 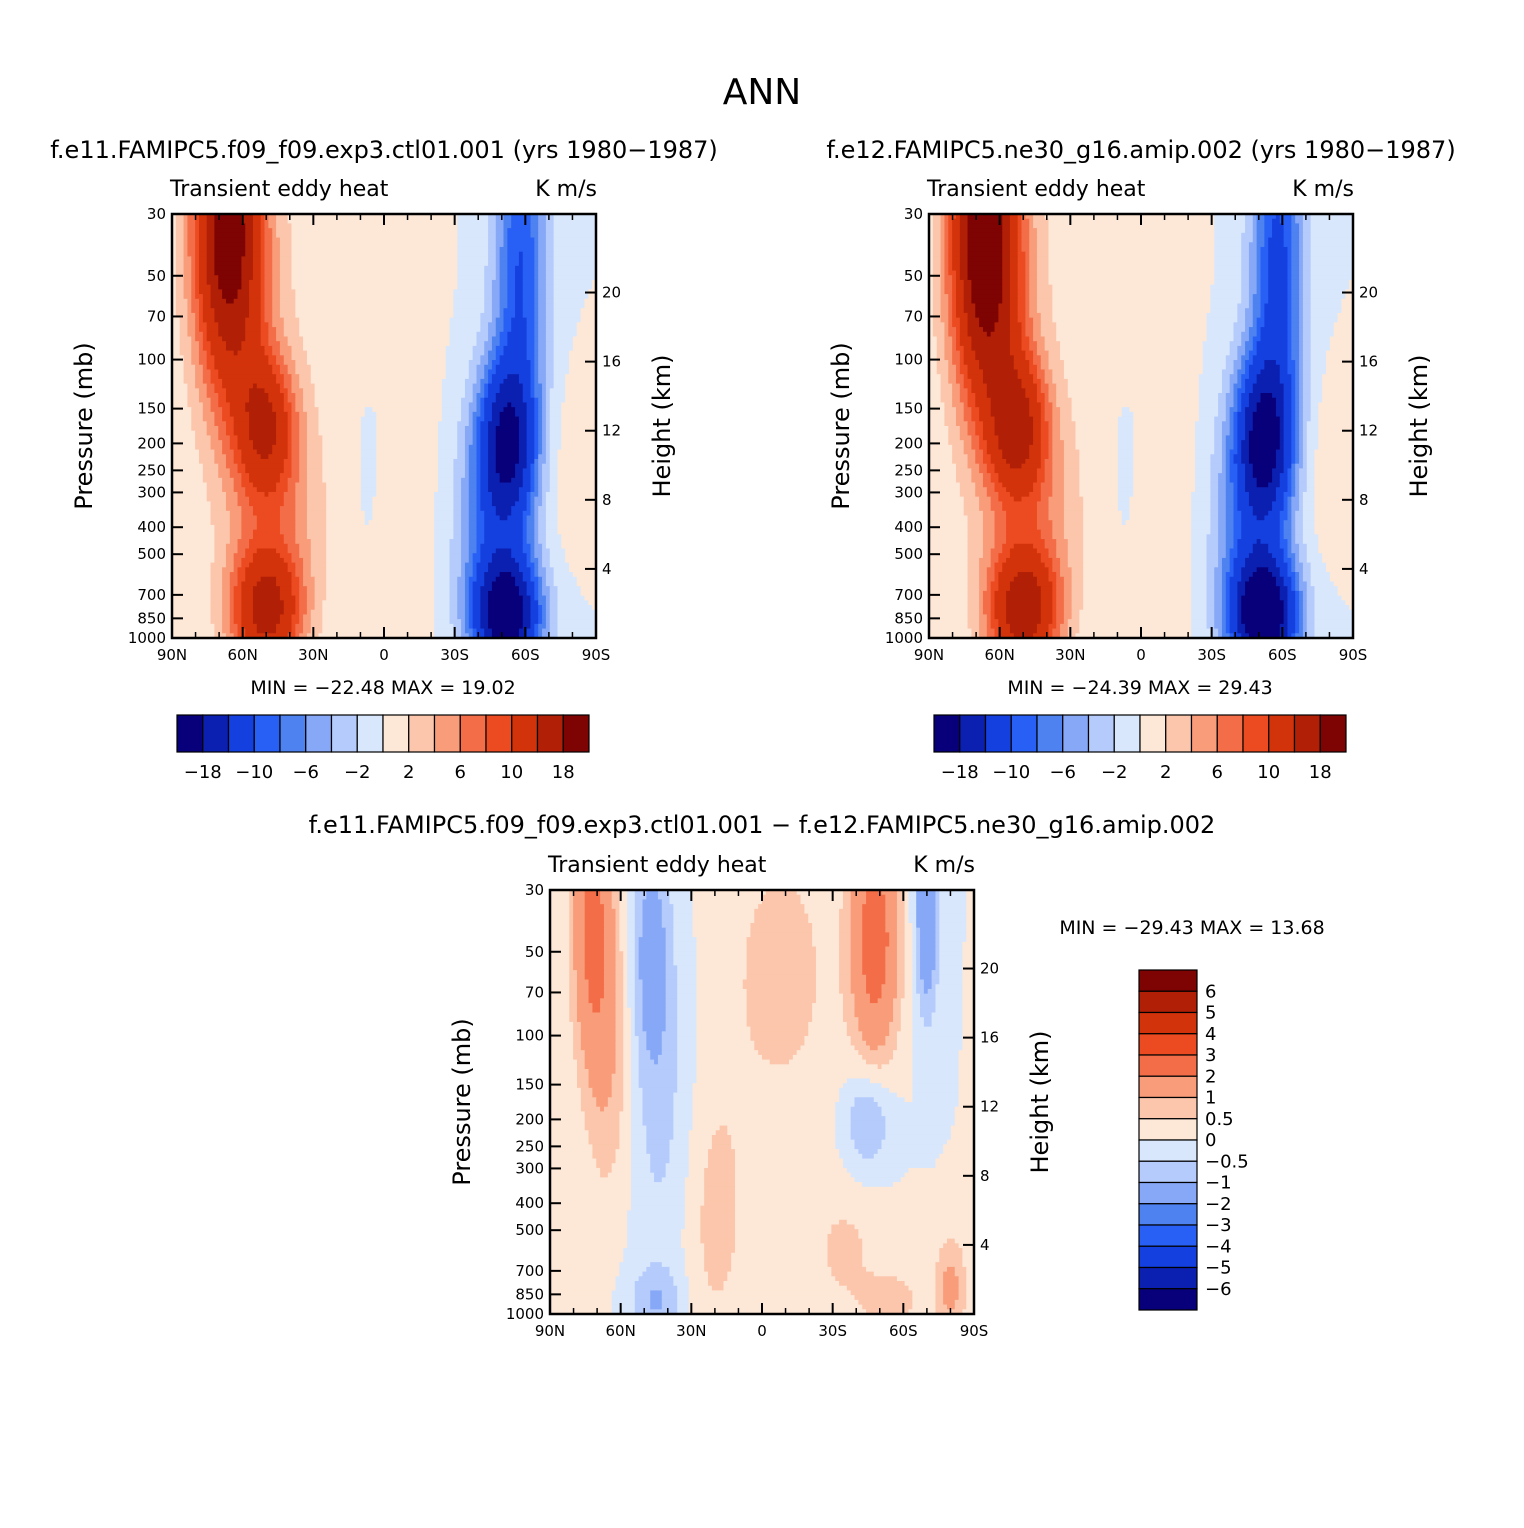 I want to click on x-tick-label: 60N, so click(x=243, y=655).